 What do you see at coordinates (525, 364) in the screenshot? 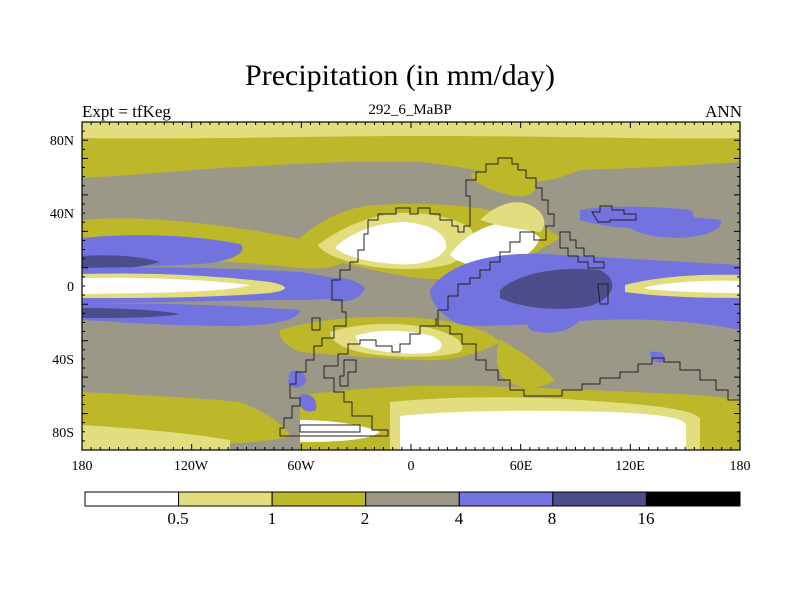
I see `field-1-2-south-east` at bounding box center [525, 364].